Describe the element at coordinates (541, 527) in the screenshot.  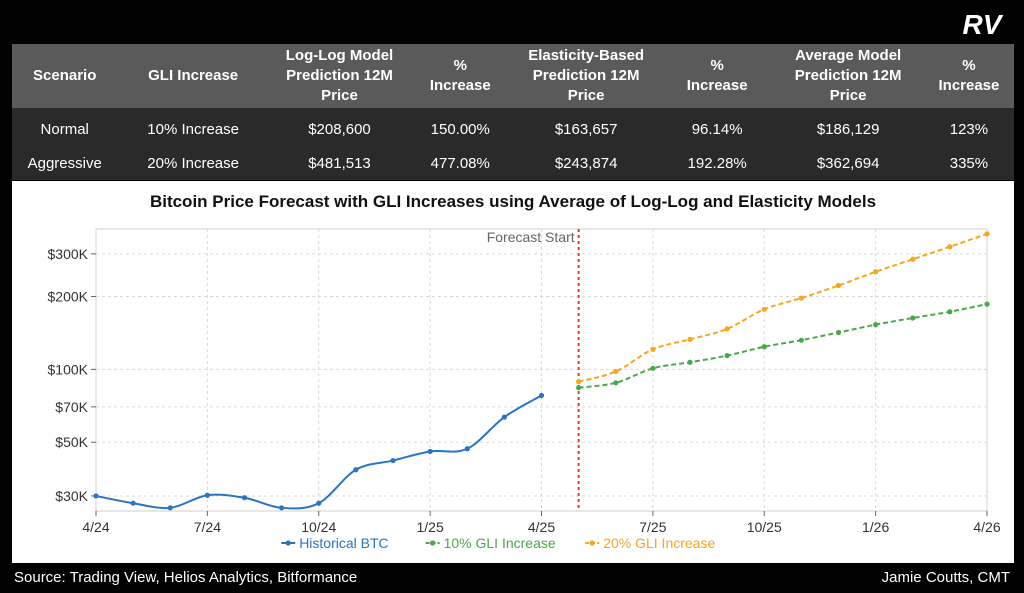
I see `x-tick-label: 4/25` at that location.